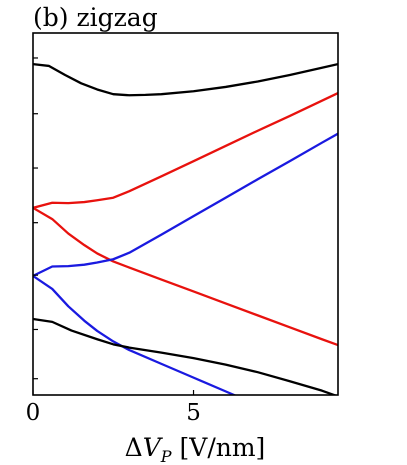 This screenshot has height=465, width=407. I want to click on x-axis-label-symbol: V, so click(153, 447).